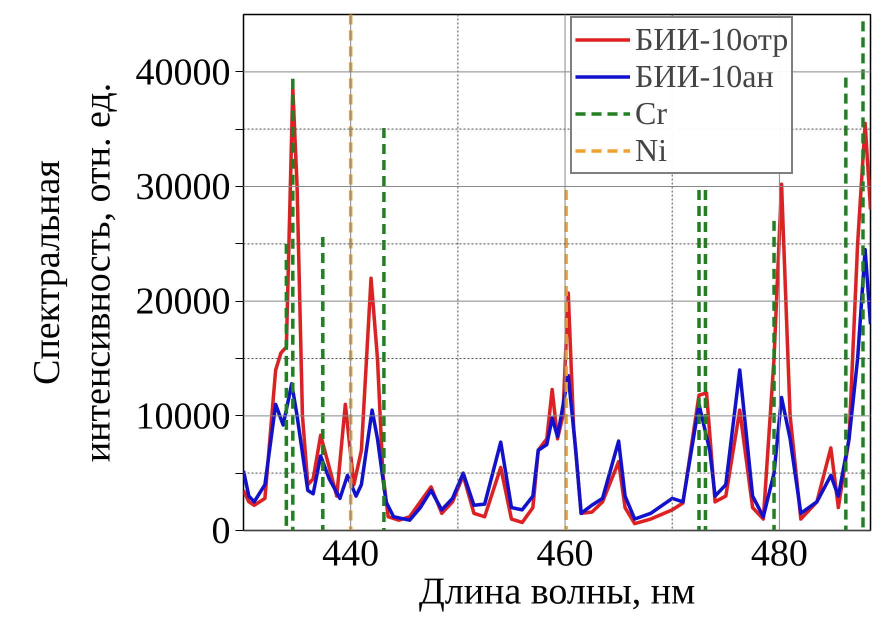 The height and width of the screenshot is (626, 872). What do you see at coordinates (779, 553) in the screenshot?
I see `x-tick-label: 480` at bounding box center [779, 553].